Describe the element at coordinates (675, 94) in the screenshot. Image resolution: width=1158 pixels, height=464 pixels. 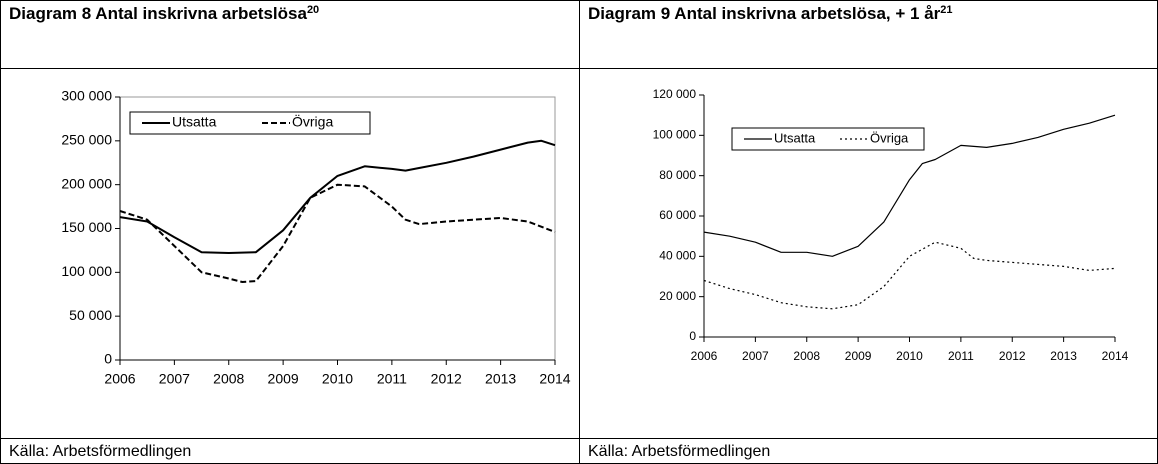
I see `y-tick-label: 120 000` at that location.